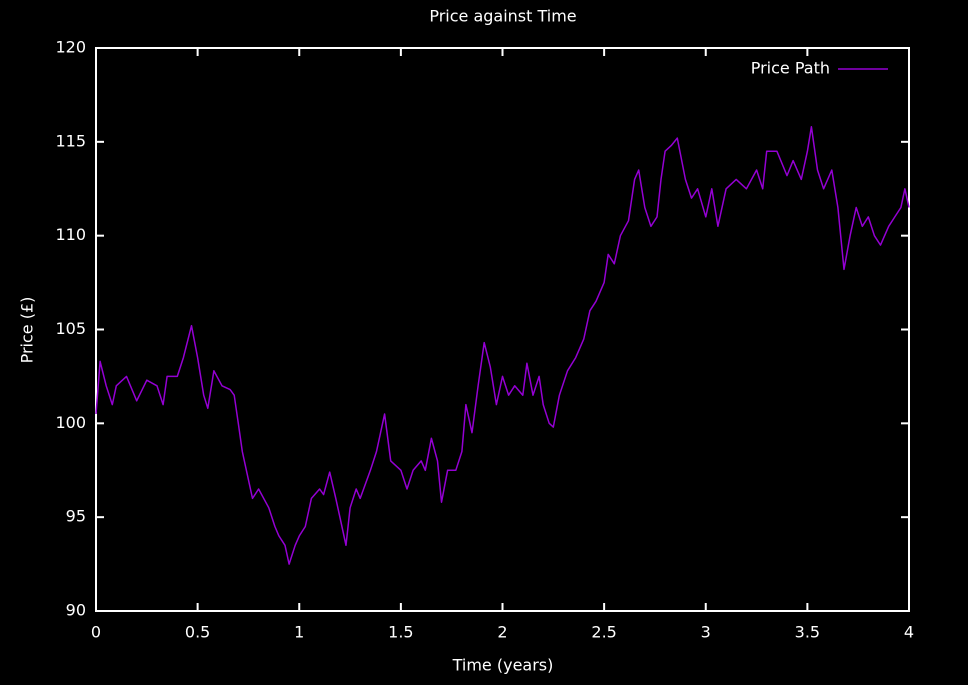 This screenshot has height=685, width=968. I want to click on y-tick-label: 105, so click(70, 328).